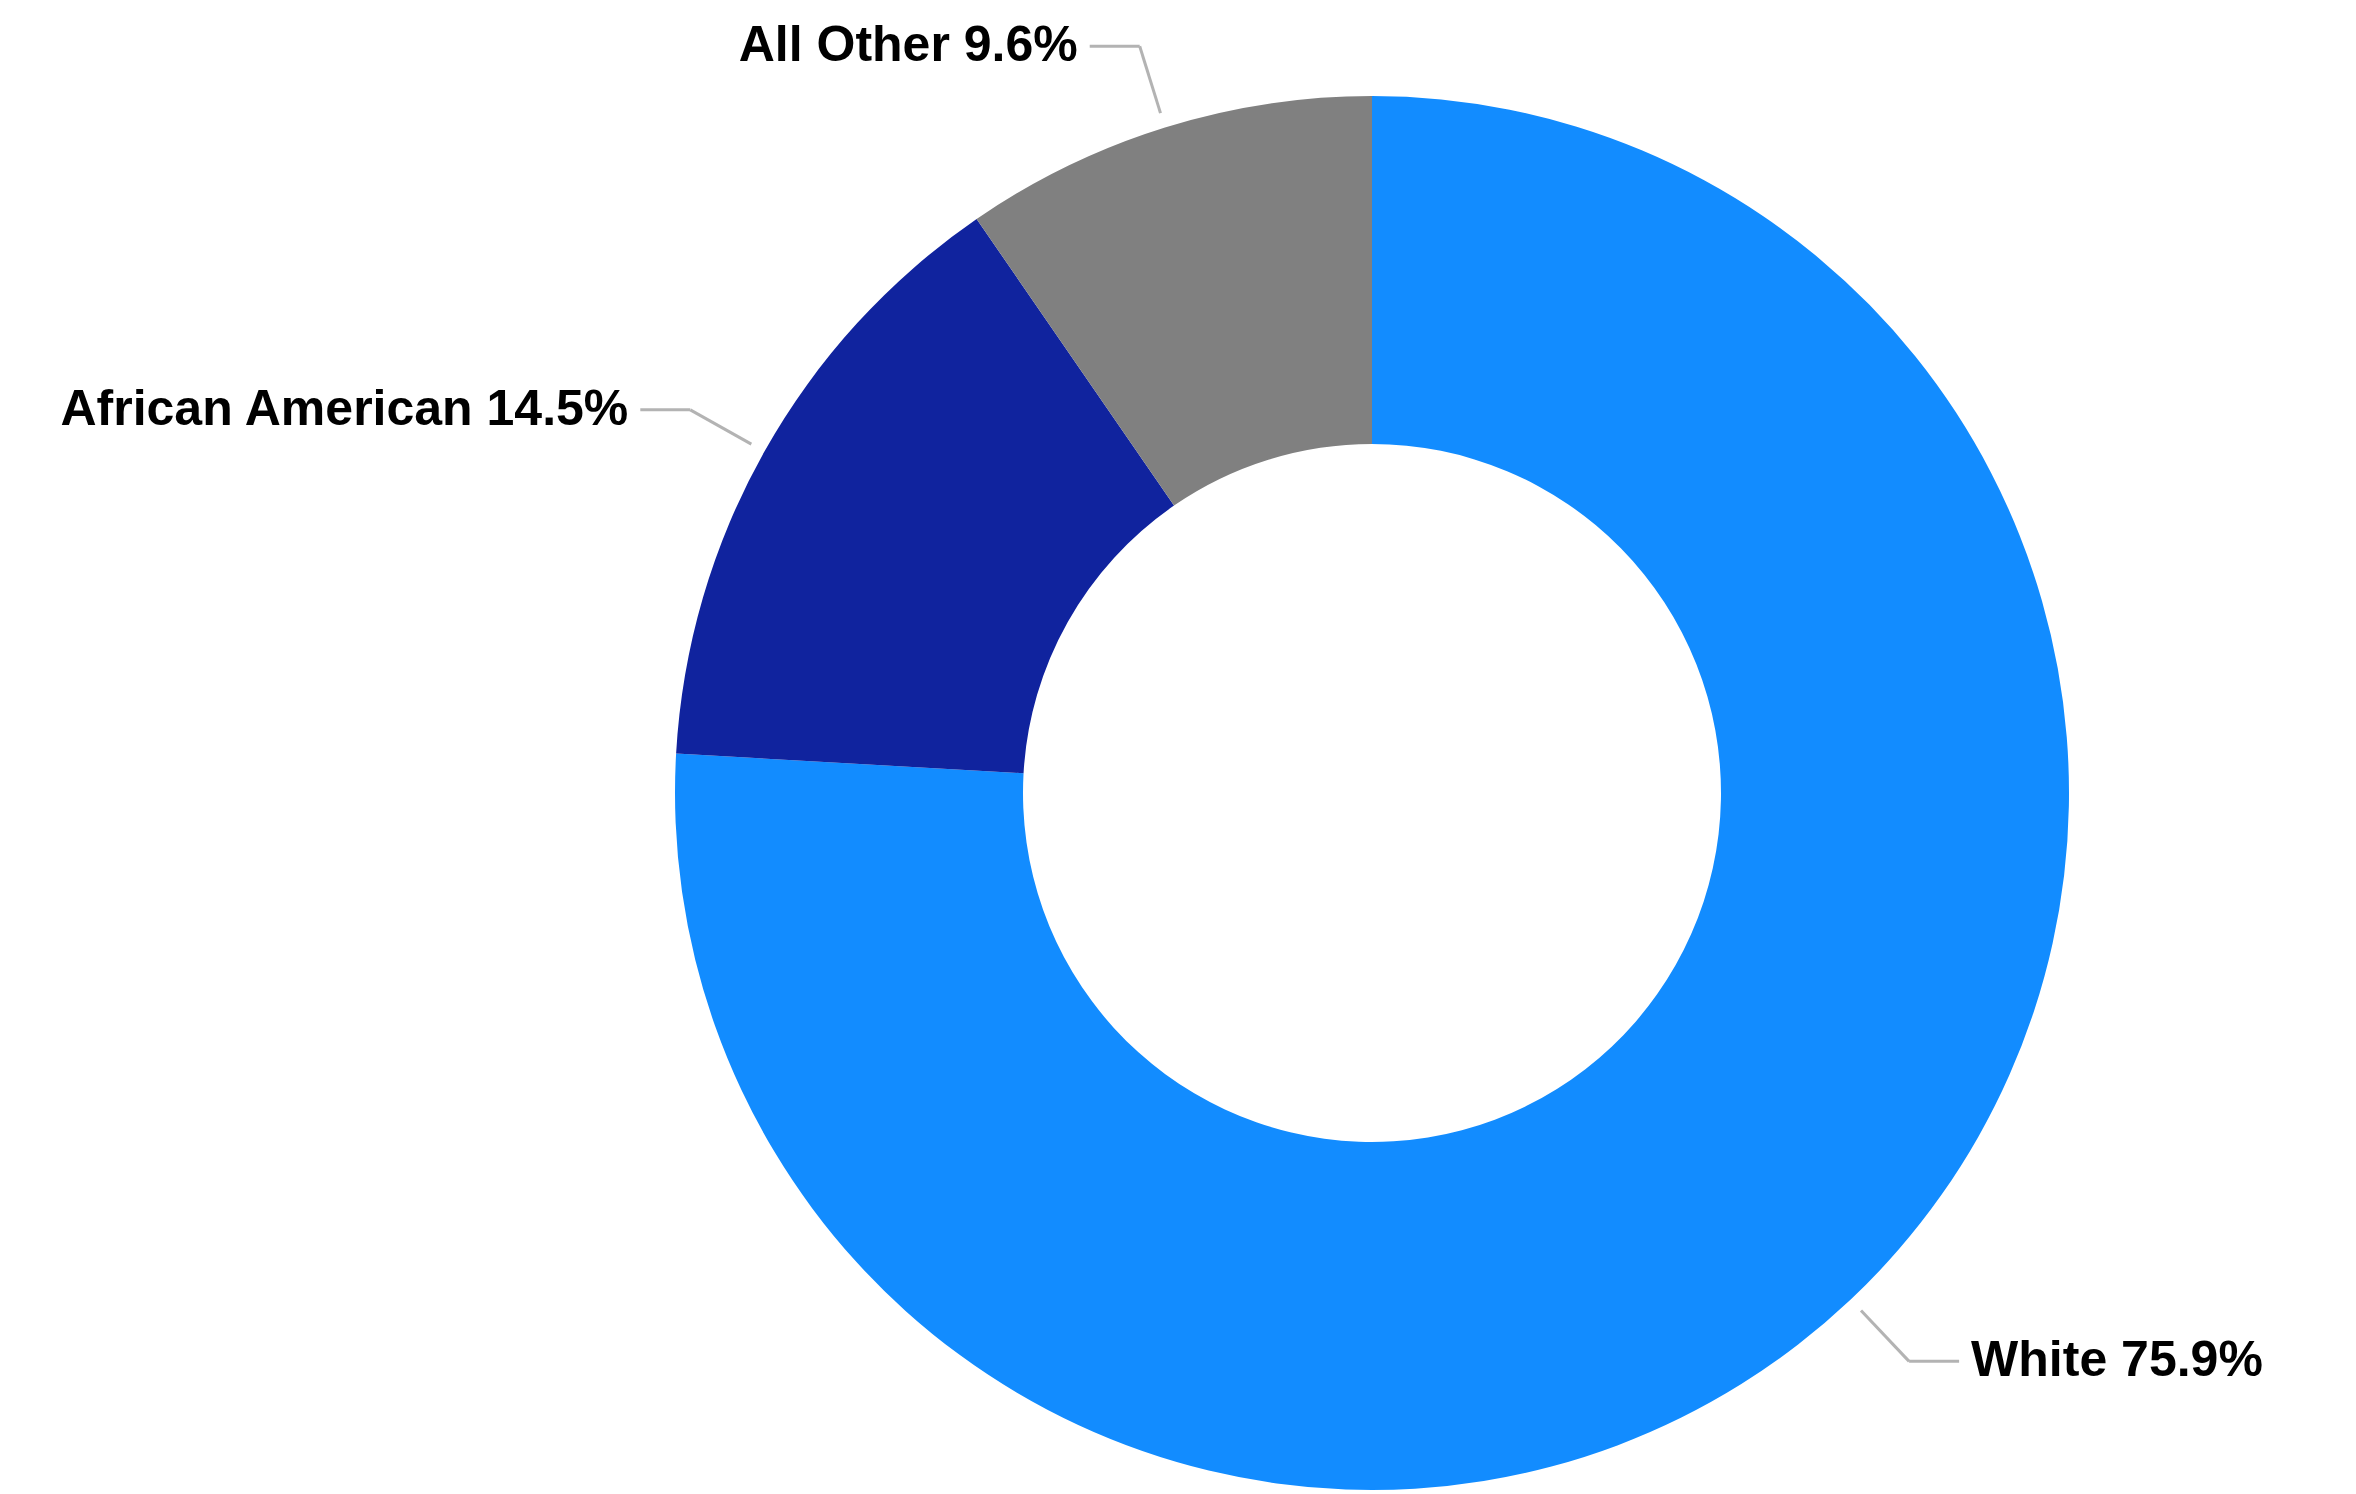 This screenshot has width=2356, height=1494. What do you see at coordinates (2117, 1359) in the screenshot?
I see `slice-label: White 75.9%` at bounding box center [2117, 1359].